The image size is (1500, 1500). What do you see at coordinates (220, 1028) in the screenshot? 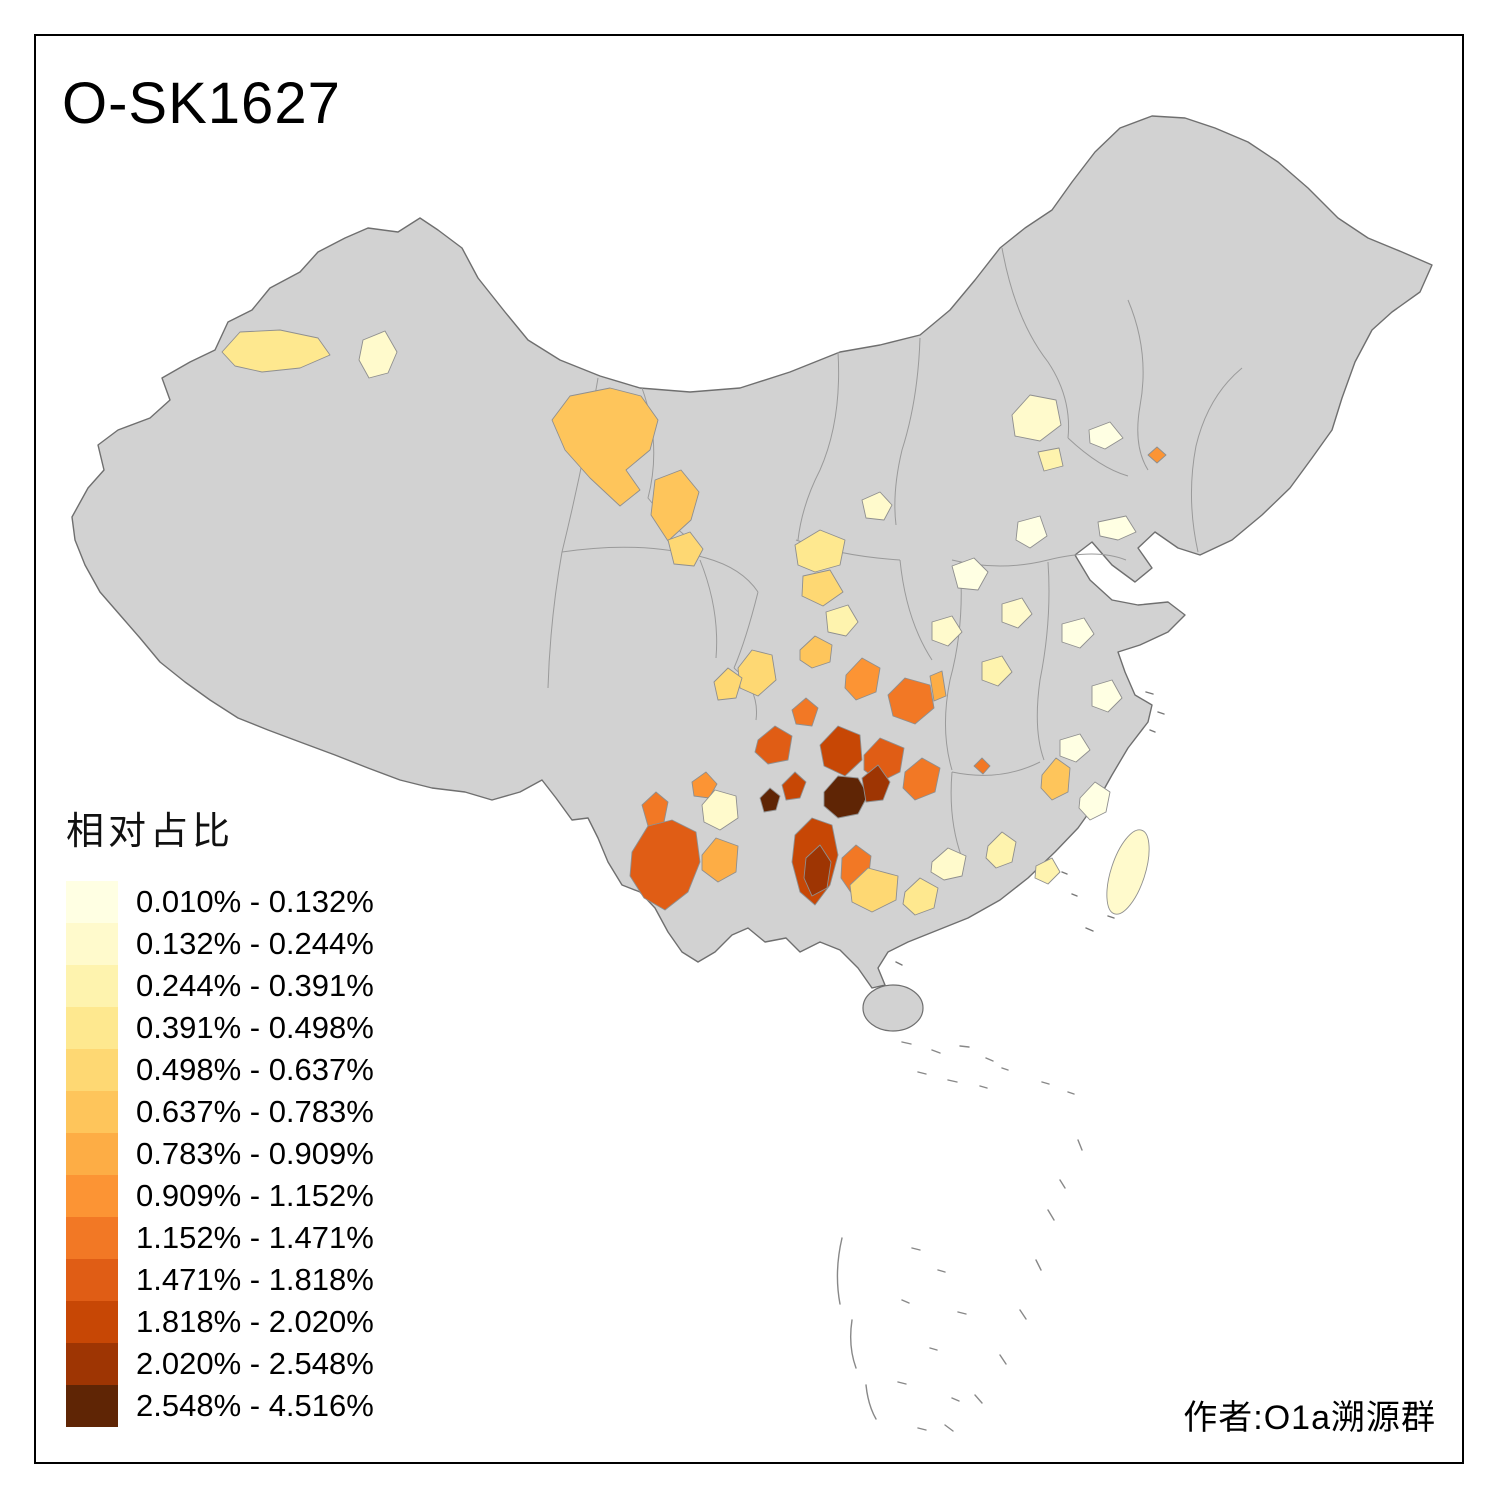
I see `legend-item: 0.391% - 0.498%` at bounding box center [220, 1028].